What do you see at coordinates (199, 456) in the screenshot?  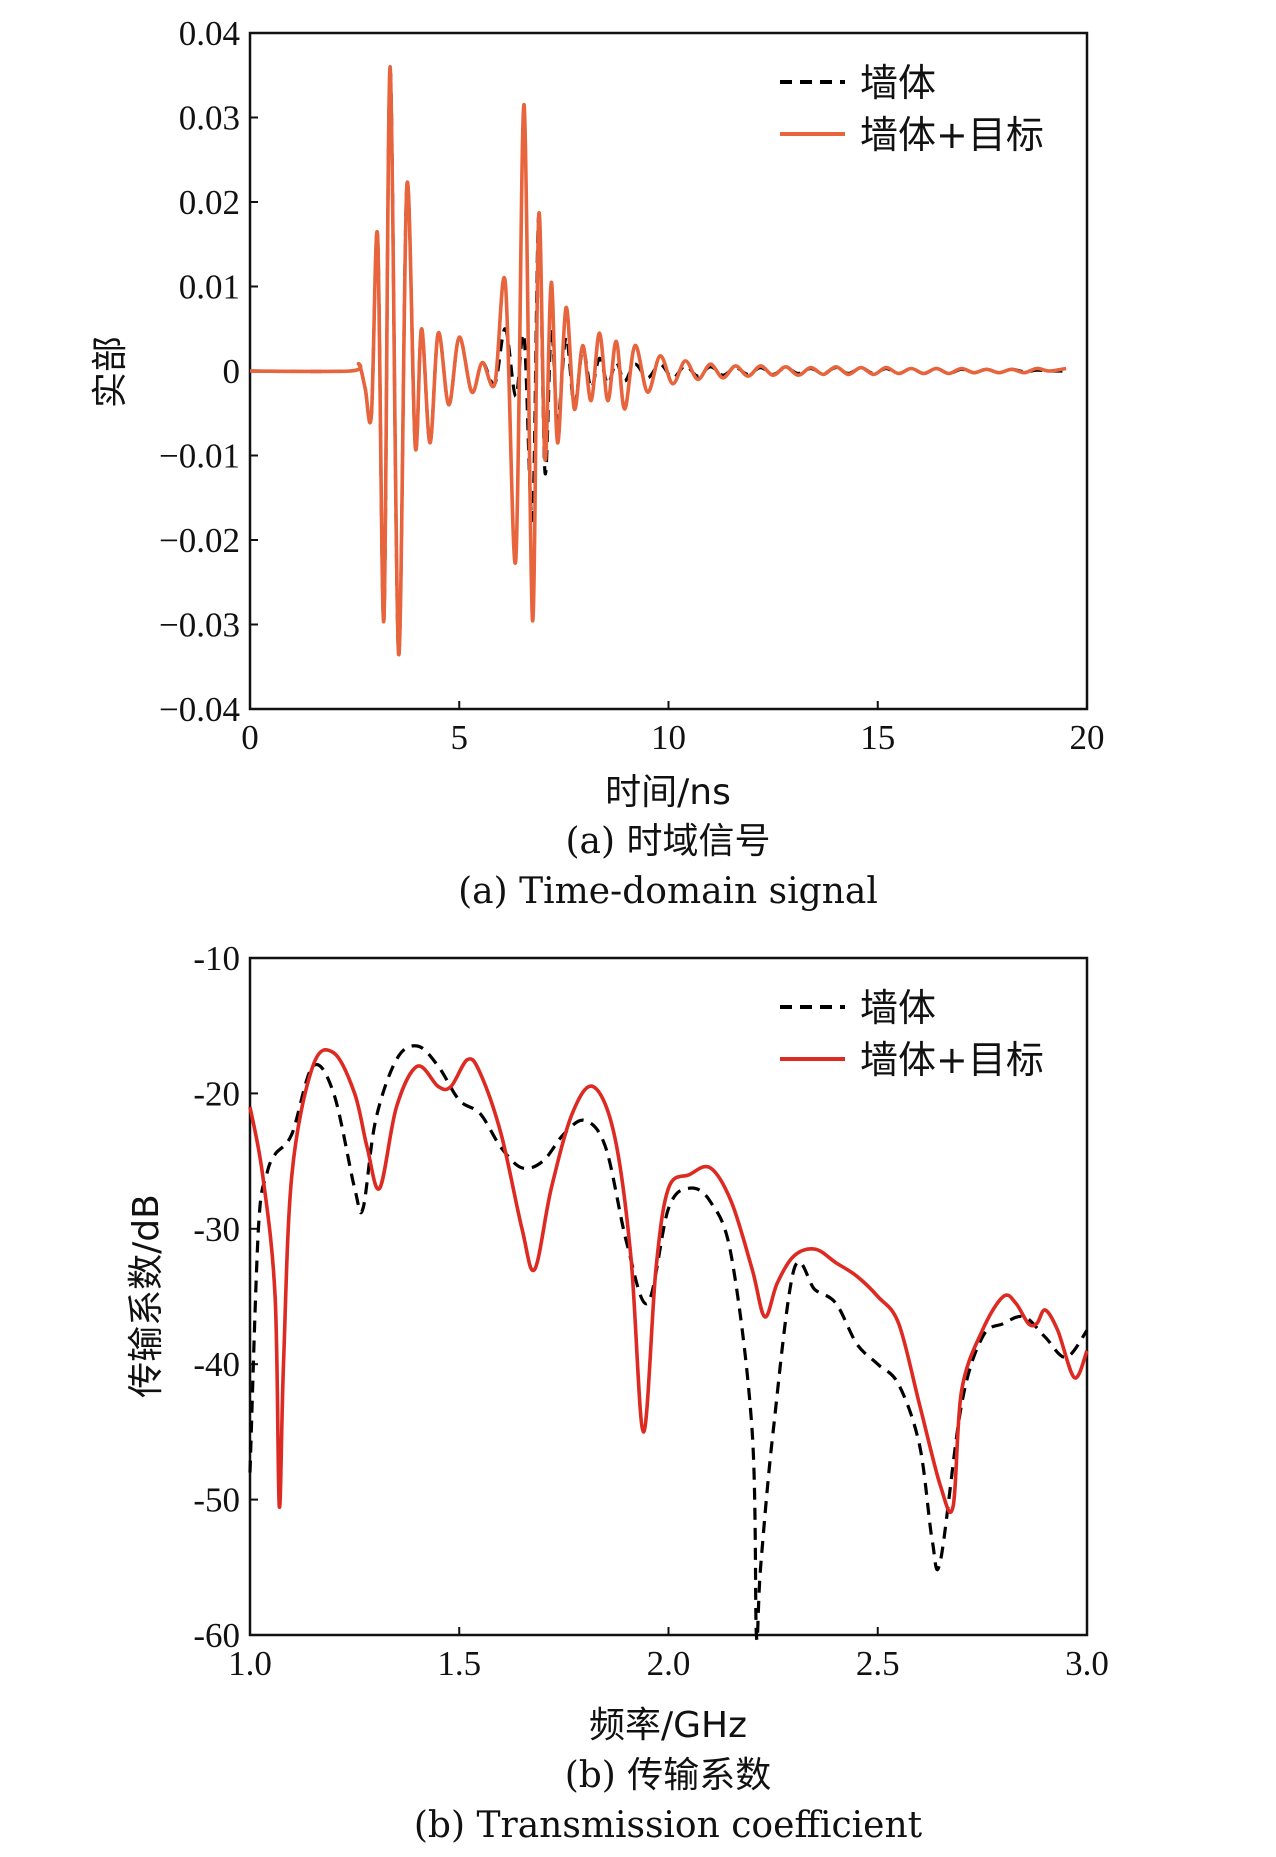 I see `y-tick-label: −0.01` at bounding box center [199, 456].